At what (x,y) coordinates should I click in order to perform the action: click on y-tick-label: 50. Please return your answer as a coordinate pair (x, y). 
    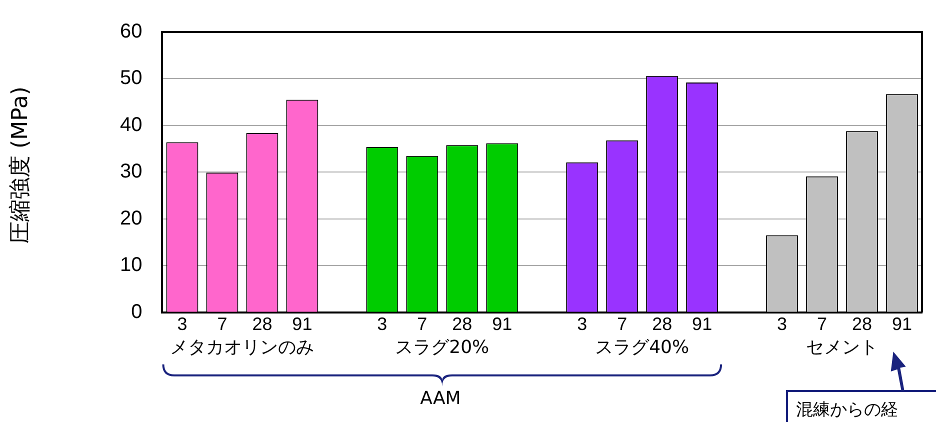
    Looking at the image, I should click on (131, 78).